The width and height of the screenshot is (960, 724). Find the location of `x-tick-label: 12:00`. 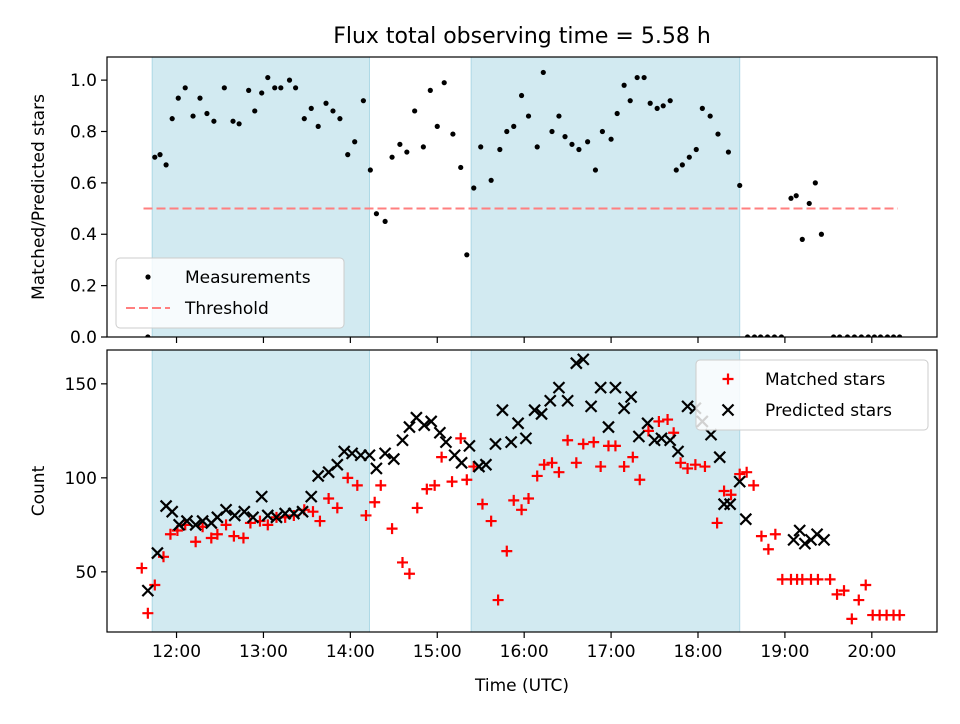

x-tick-label: 12:00 is located at coordinates (176, 652).